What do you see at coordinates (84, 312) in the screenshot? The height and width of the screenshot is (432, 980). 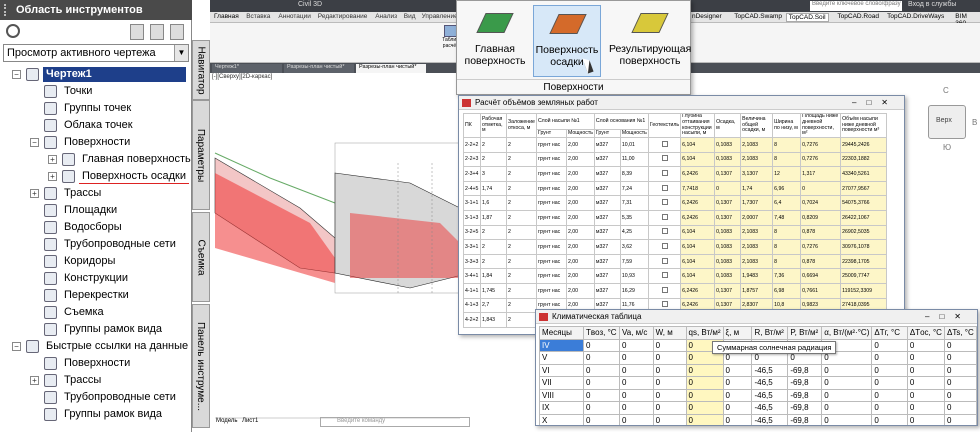 I see `tree-item: Съемка` at bounding box center [84, 312].